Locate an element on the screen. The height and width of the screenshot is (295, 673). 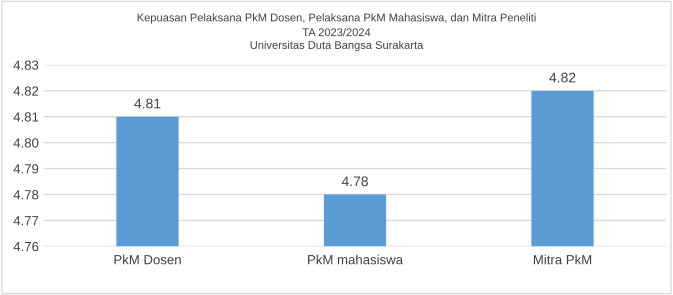
y-tick-label: 4.77 is located at coordinates (26, 221).